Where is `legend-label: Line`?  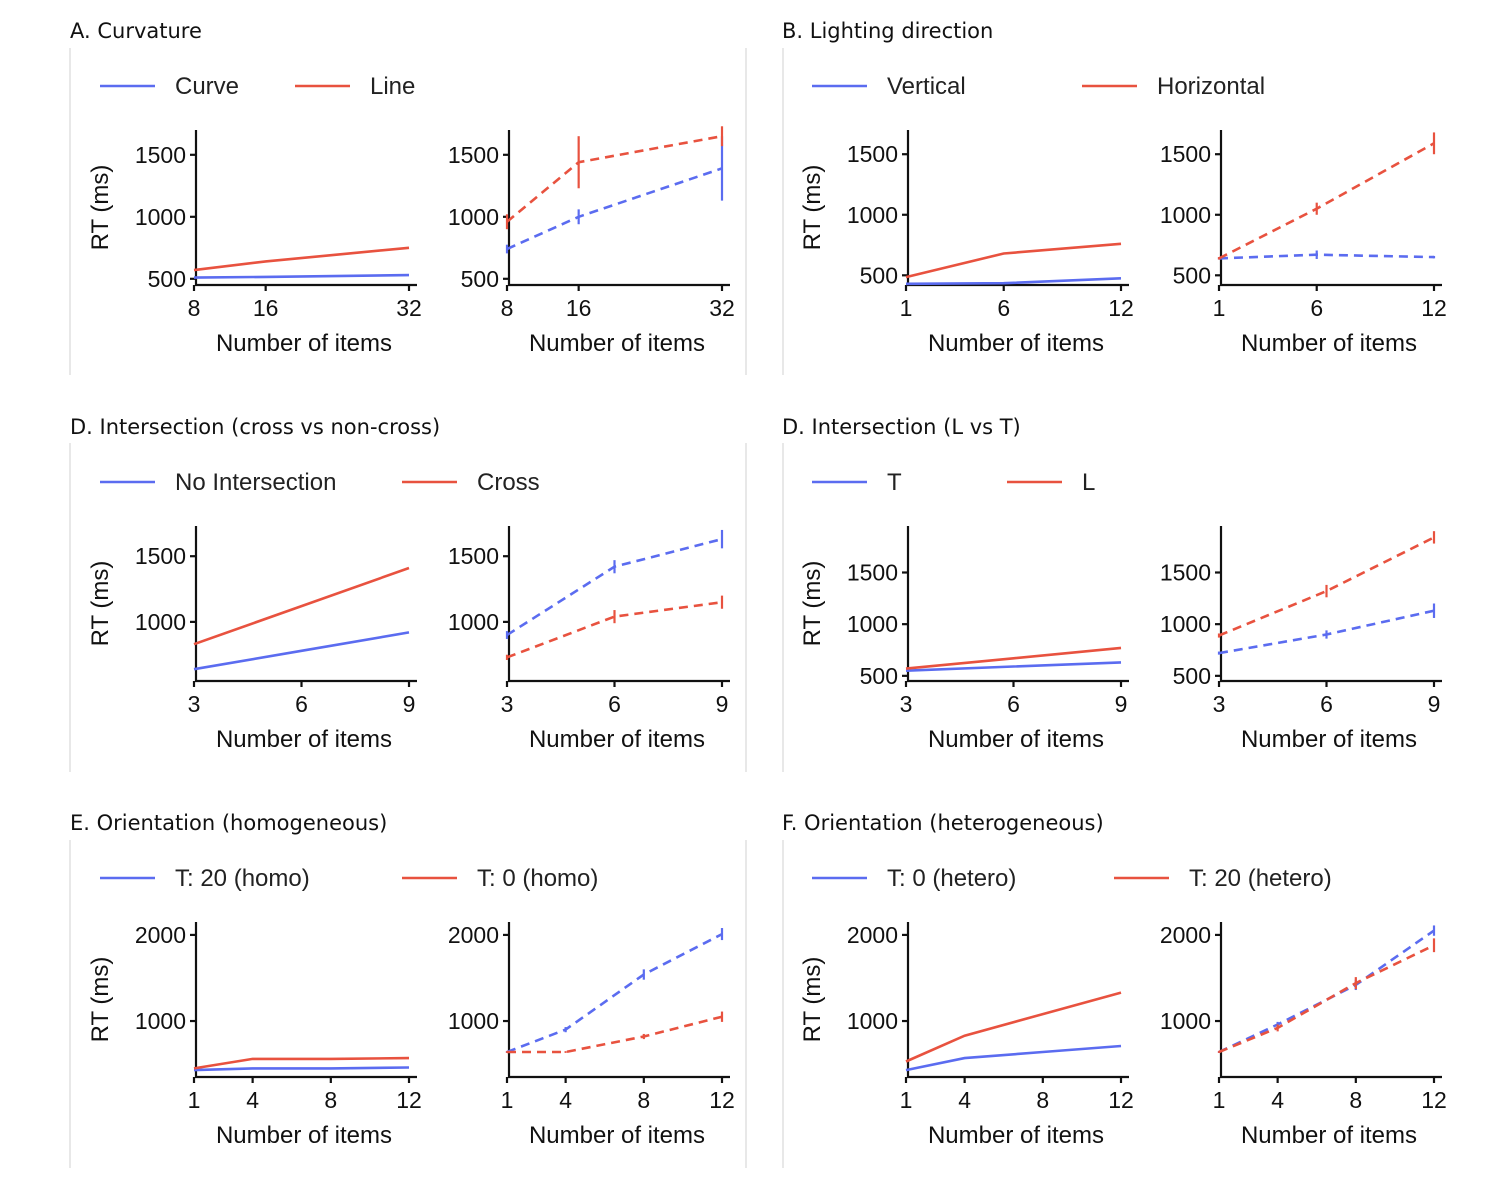
legend-label: Line is located at coordinates (392, 86).